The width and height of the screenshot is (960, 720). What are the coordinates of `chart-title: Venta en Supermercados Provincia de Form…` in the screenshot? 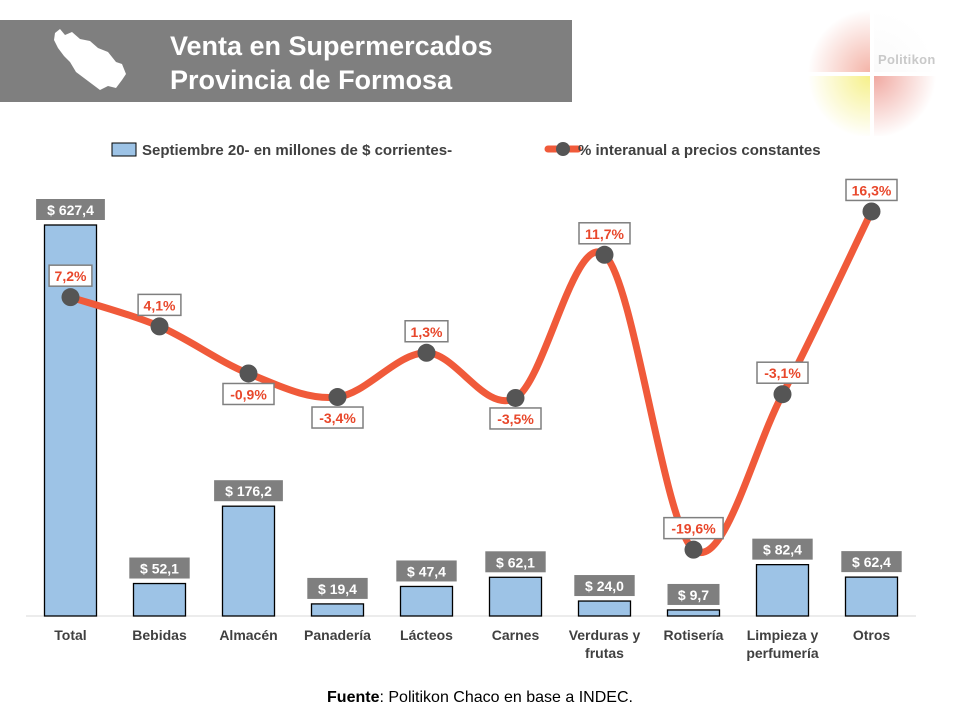 It's located at (331, 63).